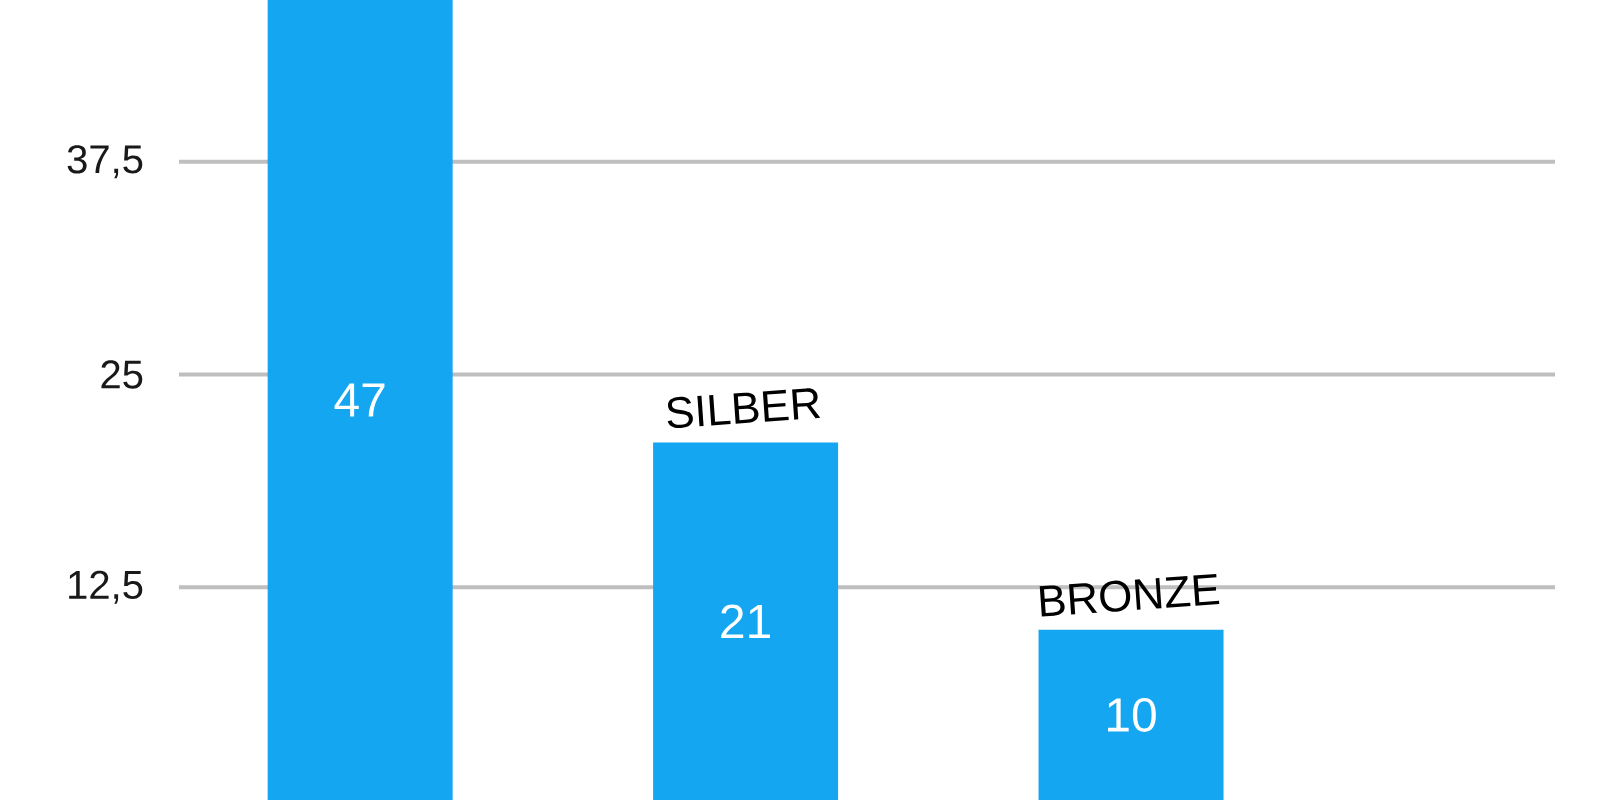 Image resolution: width=1600 pixels, height=800 pixels. I want to click on y-tick-label: 37,5, so click(105, 162).